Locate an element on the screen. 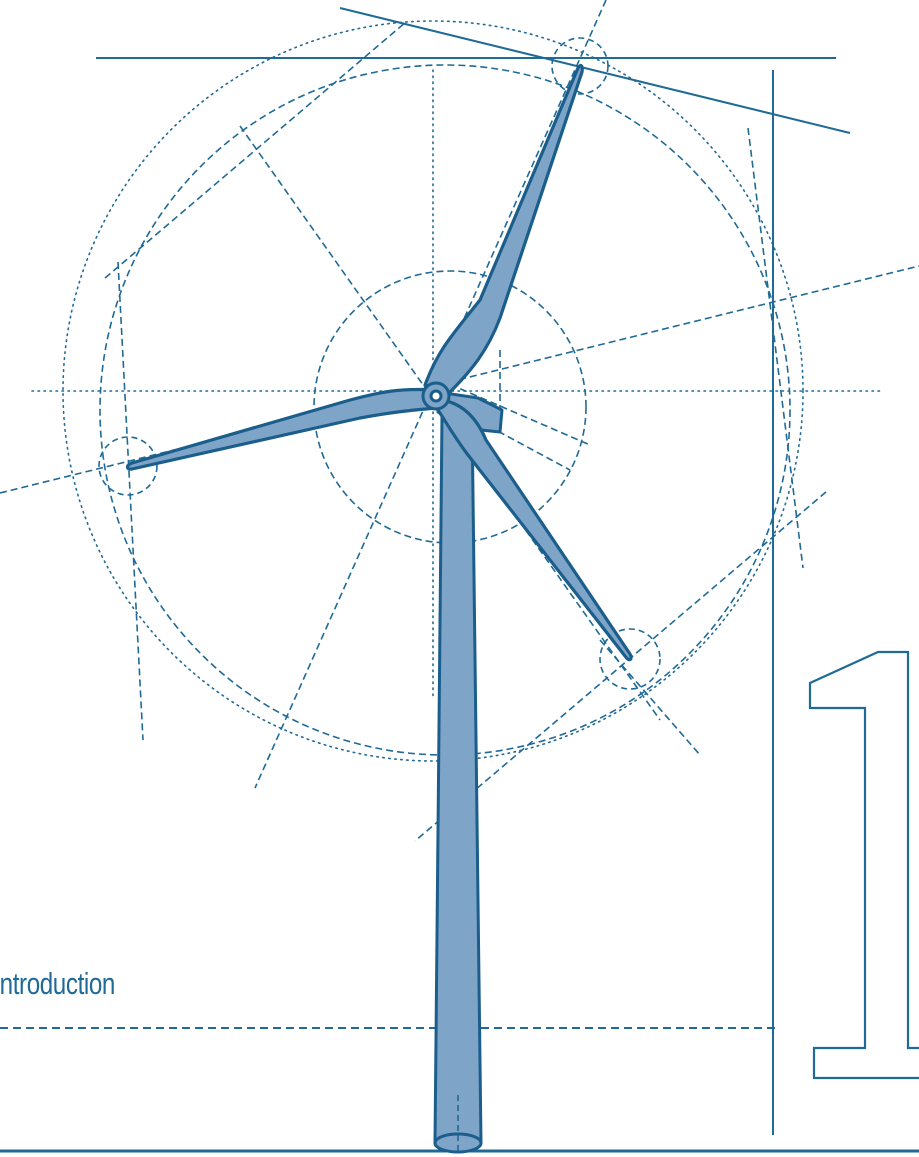 This screenshot has height=1157, width=919. blade-upper is located at coordinates (503, 228).